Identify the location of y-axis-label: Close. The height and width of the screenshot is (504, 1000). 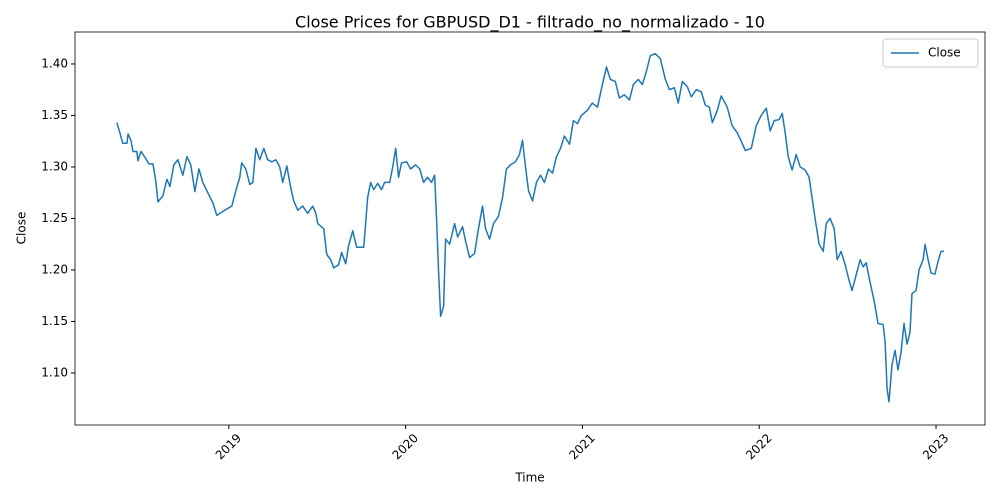
(22, 228).